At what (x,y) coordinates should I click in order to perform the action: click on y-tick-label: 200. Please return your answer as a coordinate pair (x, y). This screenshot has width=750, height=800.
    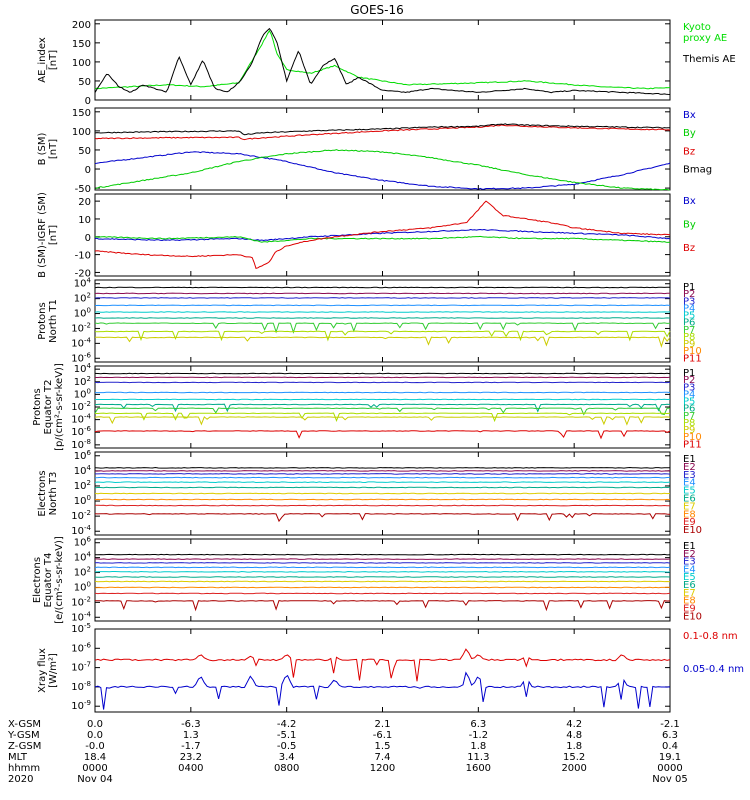
    Looking at the image, I should click on (81, 25).